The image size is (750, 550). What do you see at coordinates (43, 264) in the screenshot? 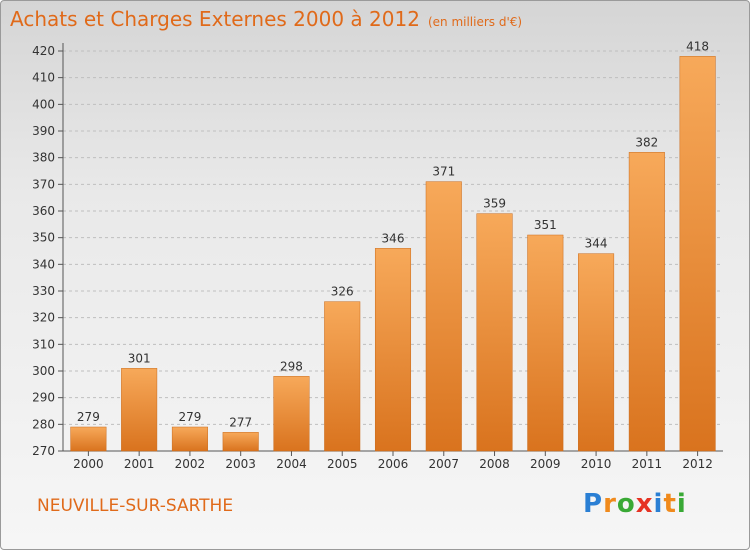
I see `y-tick-label: 340` at bounding box center [43, 264].